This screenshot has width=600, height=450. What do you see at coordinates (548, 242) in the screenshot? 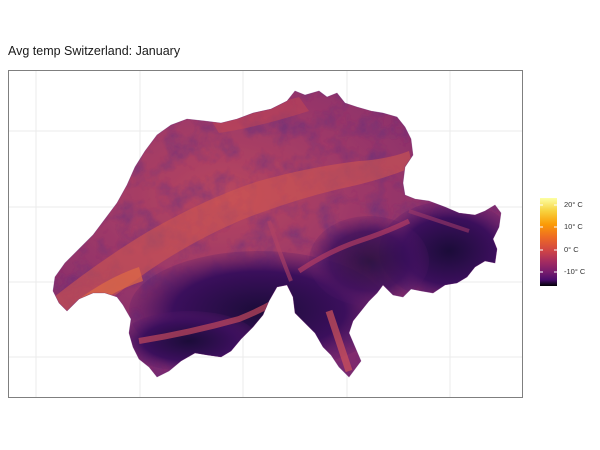
I see `legend-colorbar` at bounding box center [548, 242].